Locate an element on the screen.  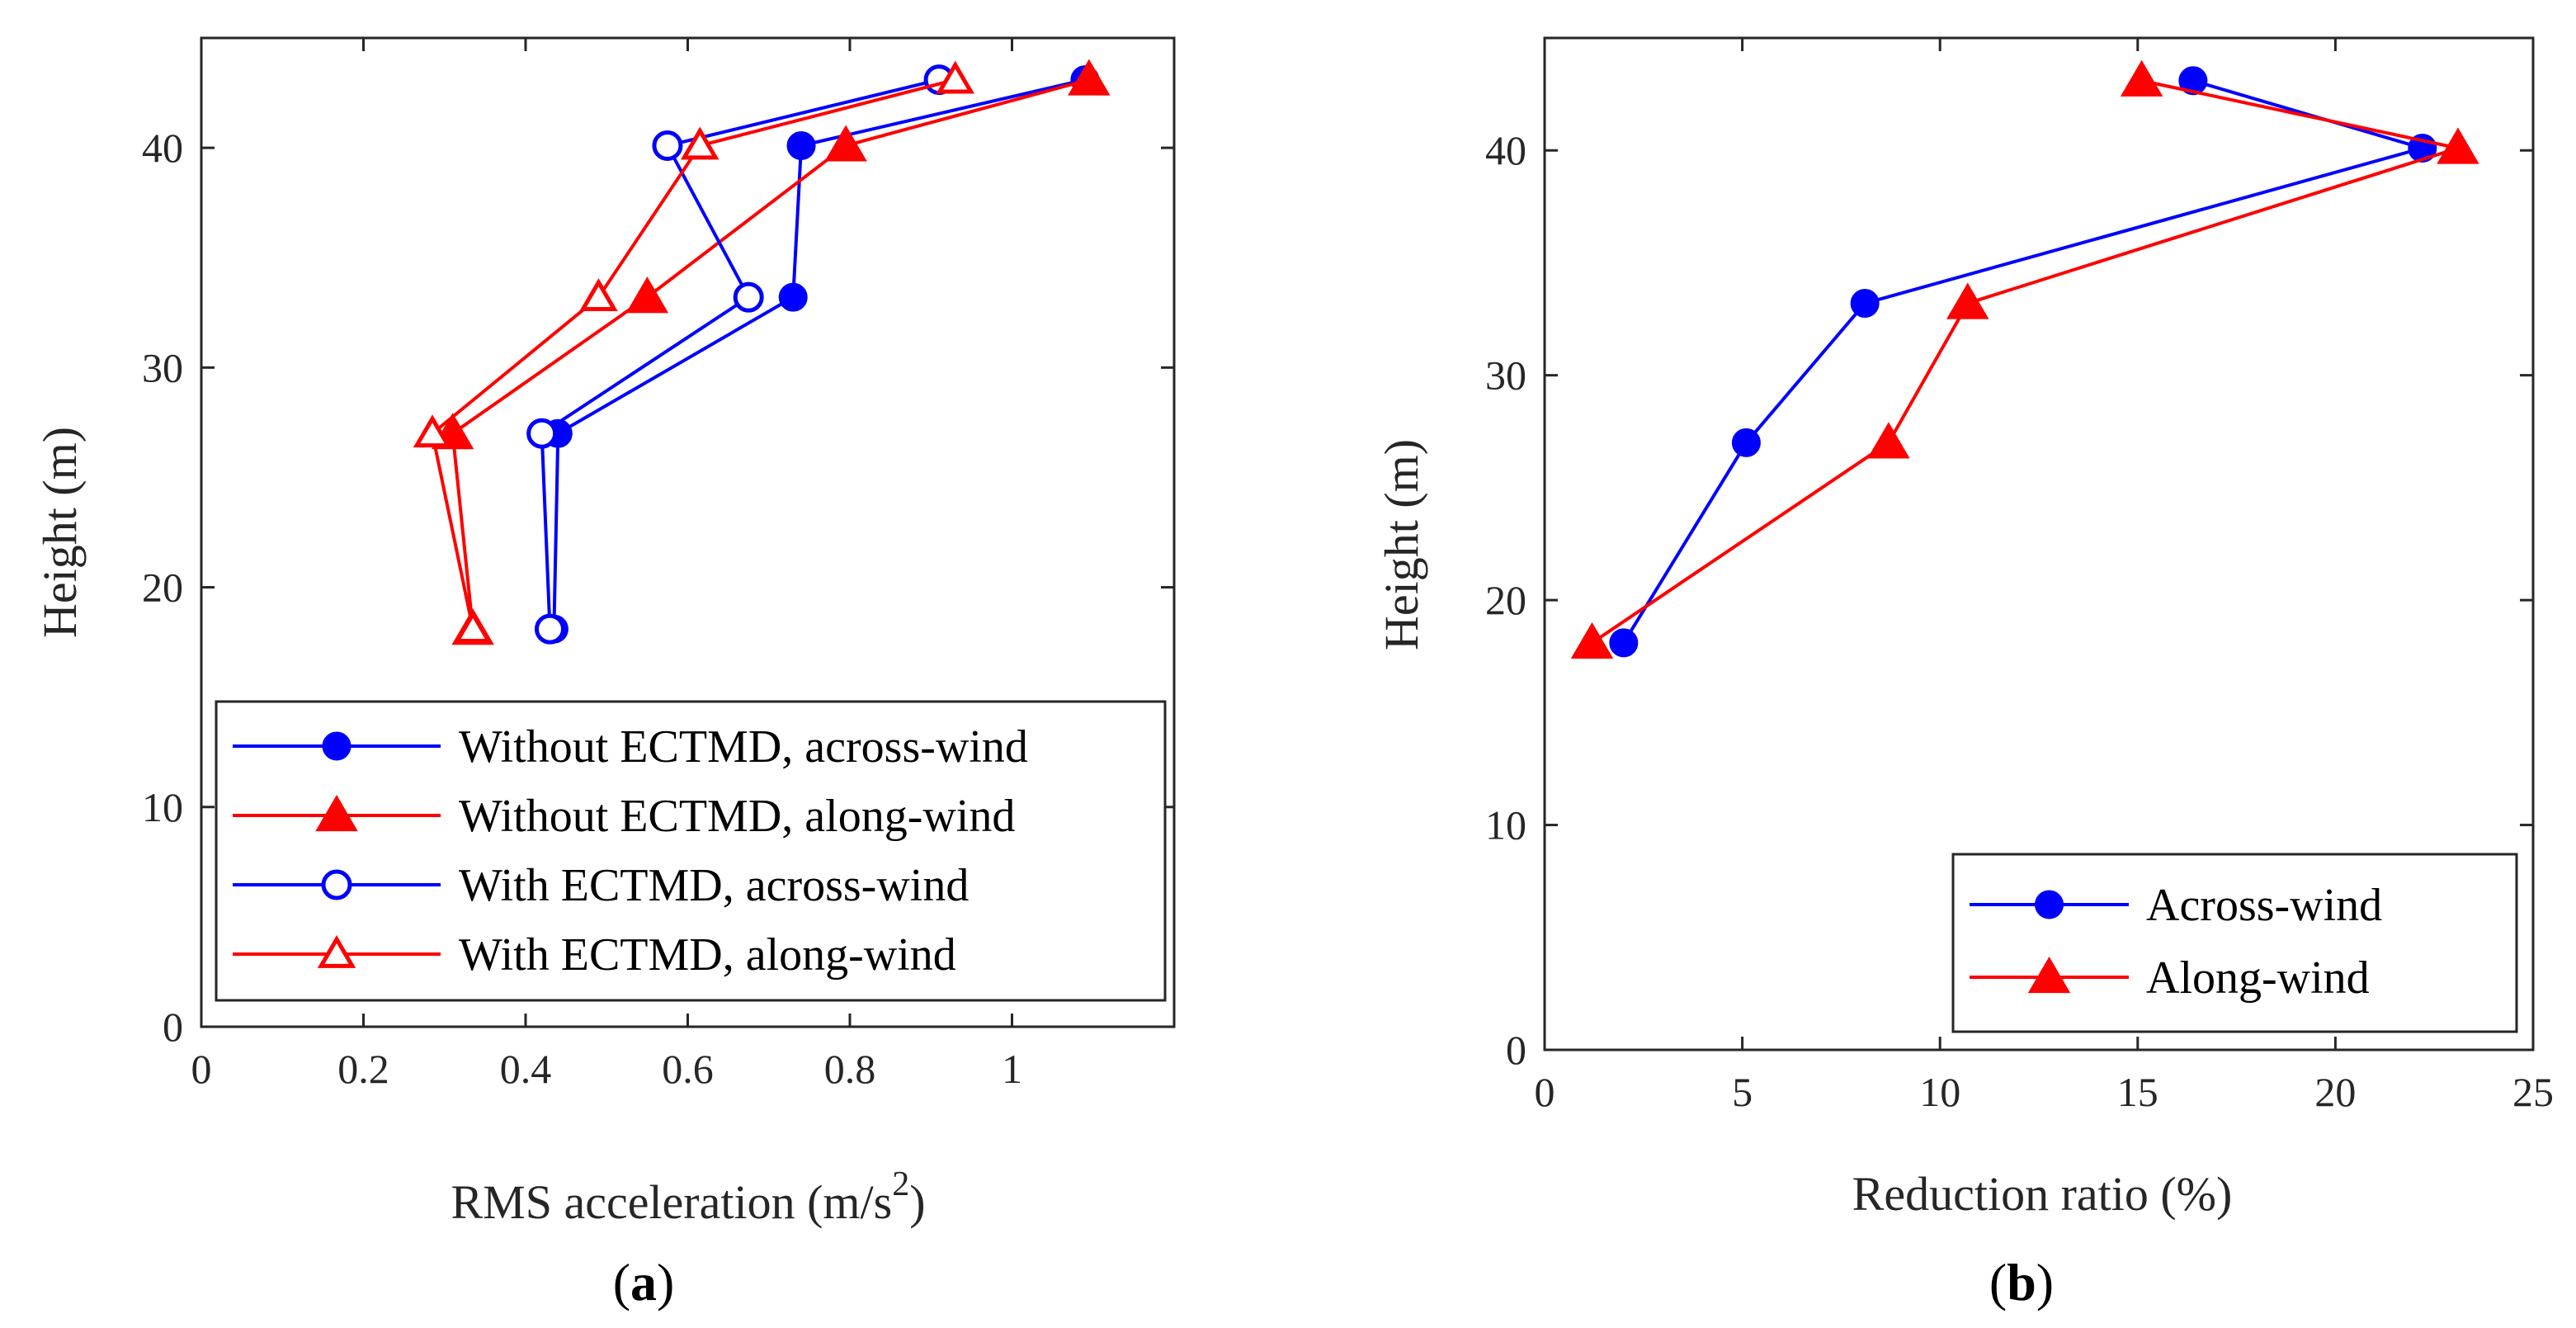
panel-b-x-tick-label: 10 is located at coordinates (1940, 1092).